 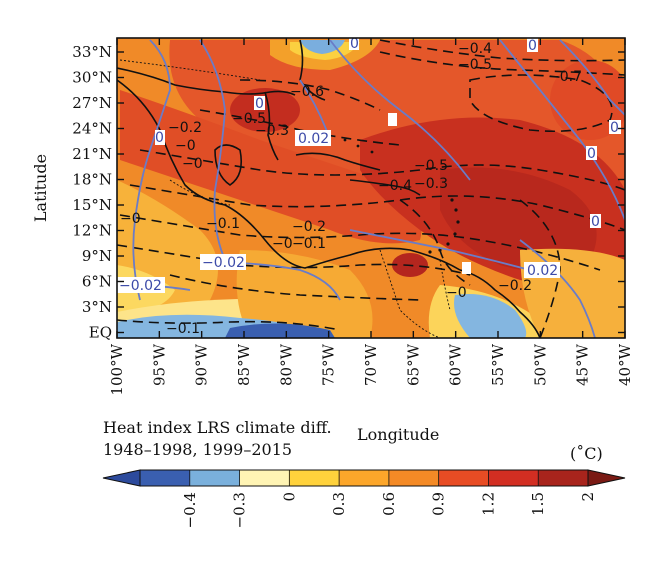 I want to click on lat-tick-label: 6°N, so click(x=97, y=282).